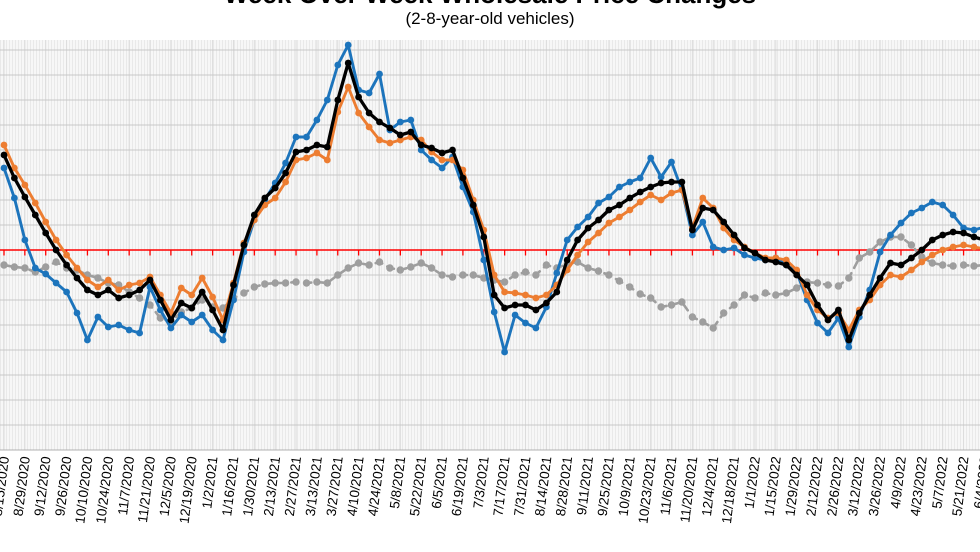 The height and width of the screenshot is (552, 980). I want to click on x-tick-label: 6/5/2021, so click(439, 483).